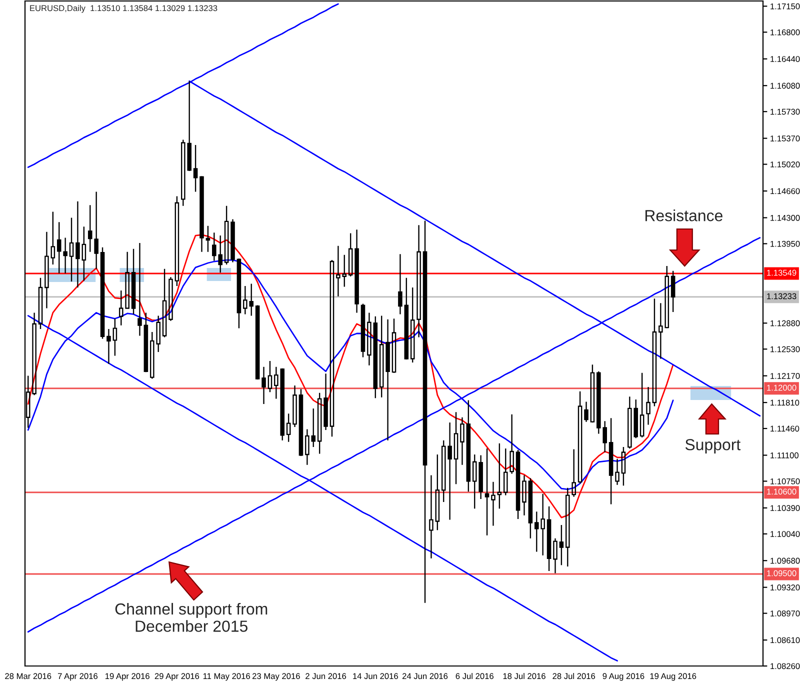 The image size is (800, 687). I want to click on annotation: Support, so click(713, 446).